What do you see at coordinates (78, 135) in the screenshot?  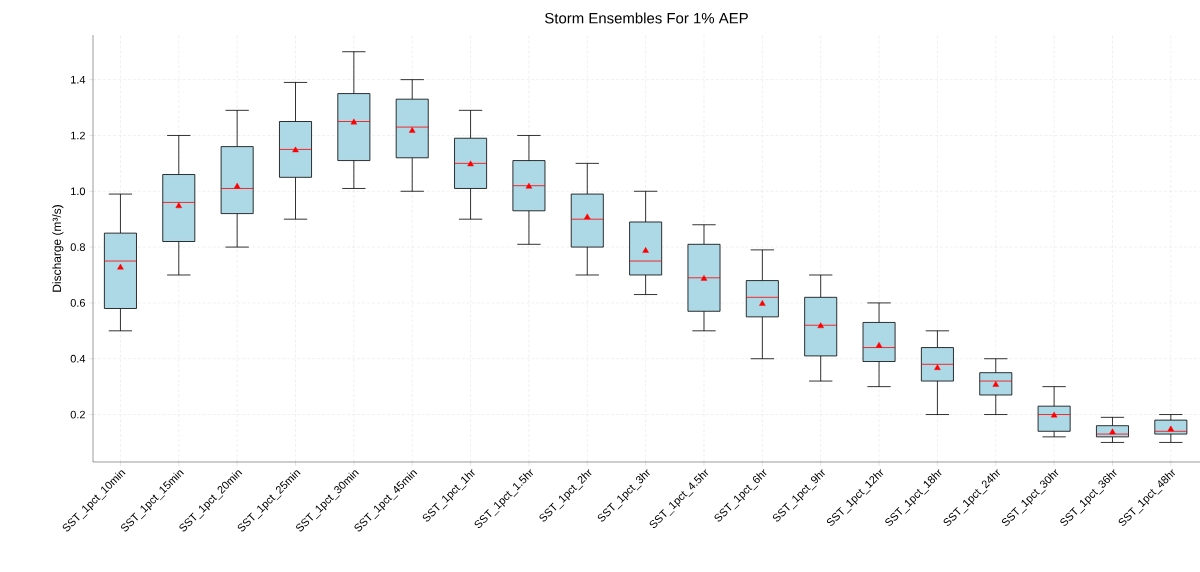 I see `y-tick-label: 1.2` at bounding box center [78, 135].